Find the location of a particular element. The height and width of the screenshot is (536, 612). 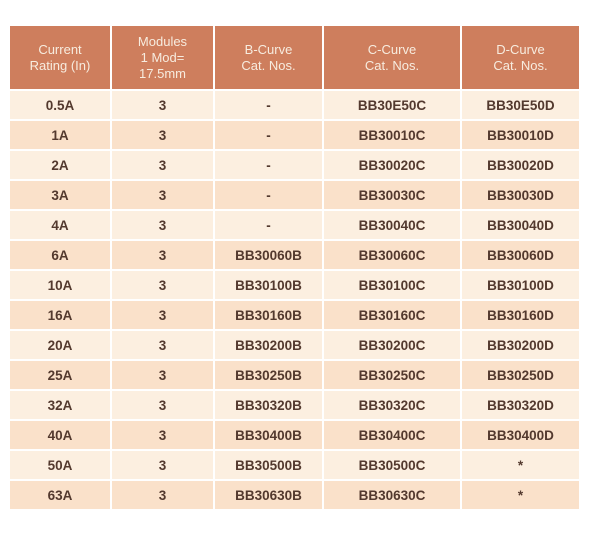

table-cell-d_curve: BB30E50D is located at coordinates (520, 105).